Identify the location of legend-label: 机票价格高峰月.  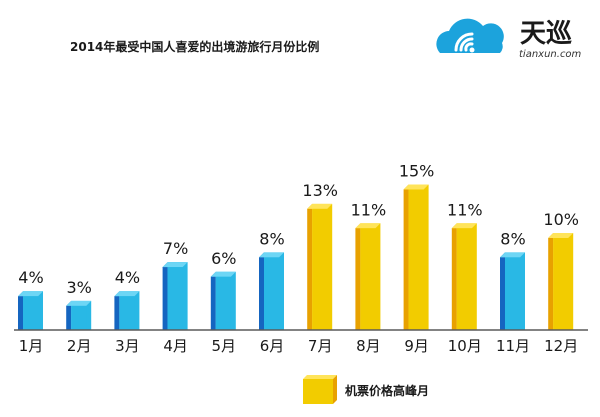
(387, 390).